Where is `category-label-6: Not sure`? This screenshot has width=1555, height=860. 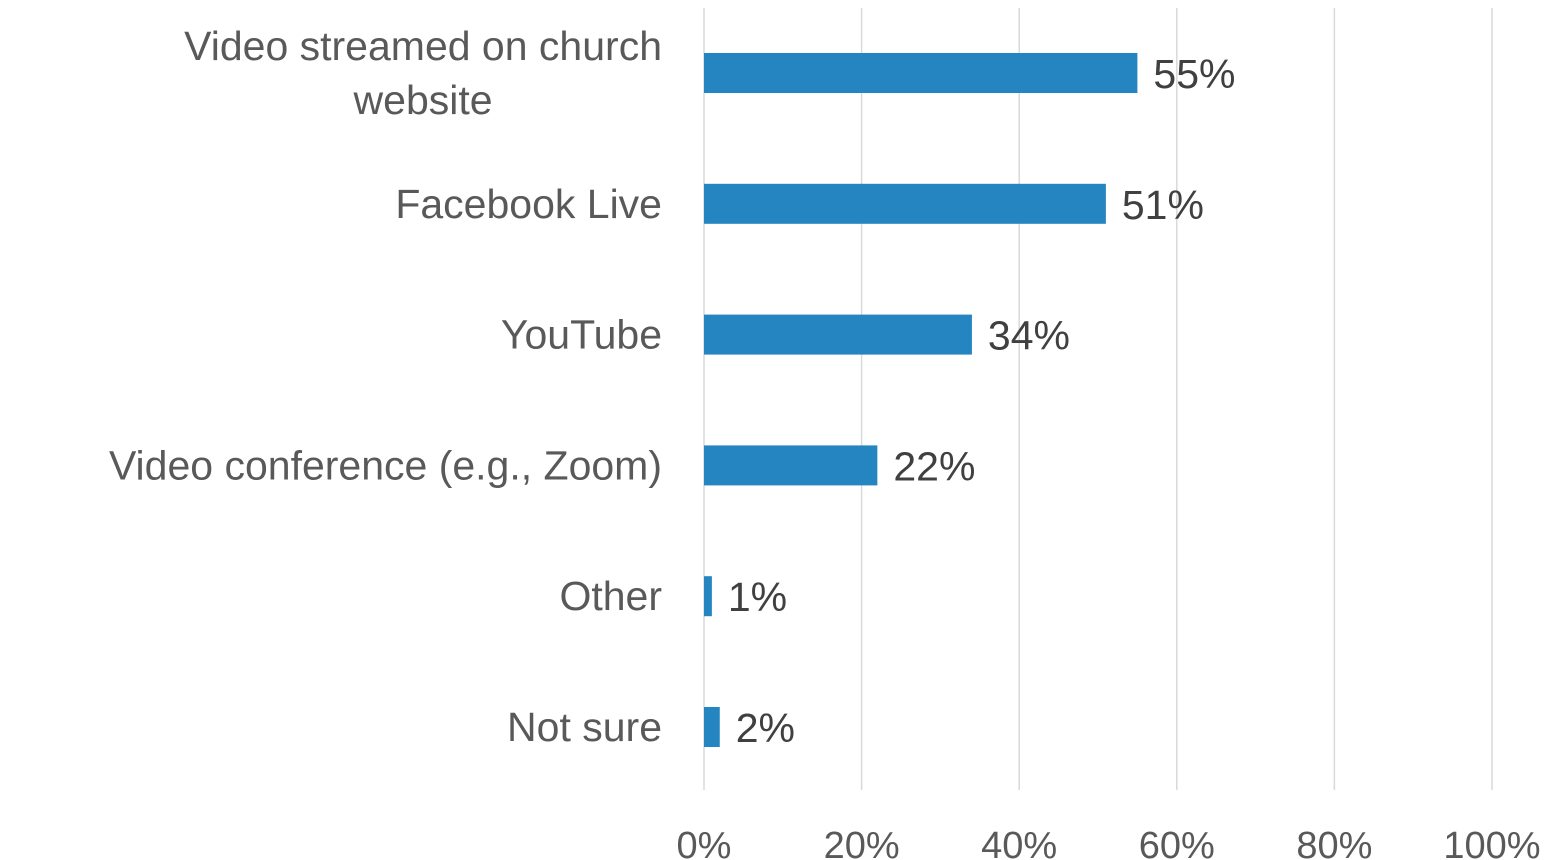 category-label-6: Not sure is located at coordinates (584, 727).